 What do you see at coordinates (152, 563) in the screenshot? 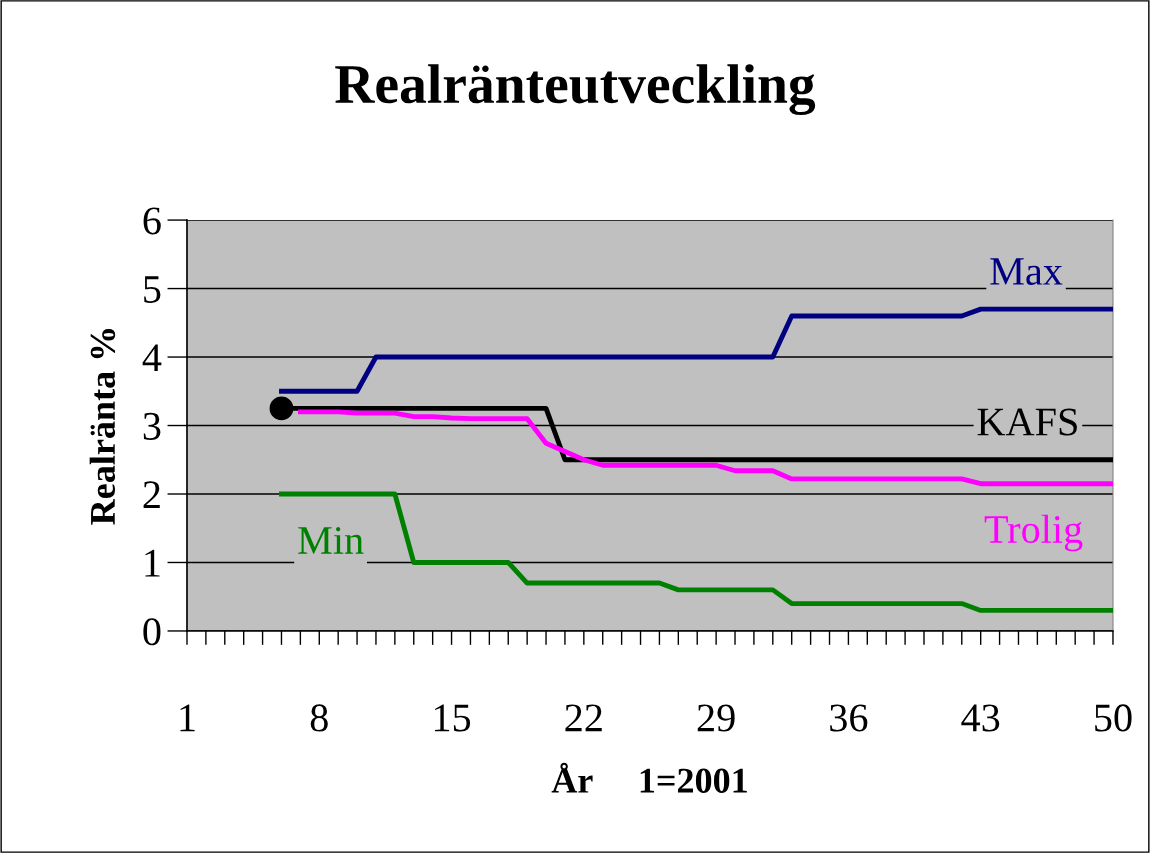
I see `y-tick-label: 1` at bounding box center [152, 563].